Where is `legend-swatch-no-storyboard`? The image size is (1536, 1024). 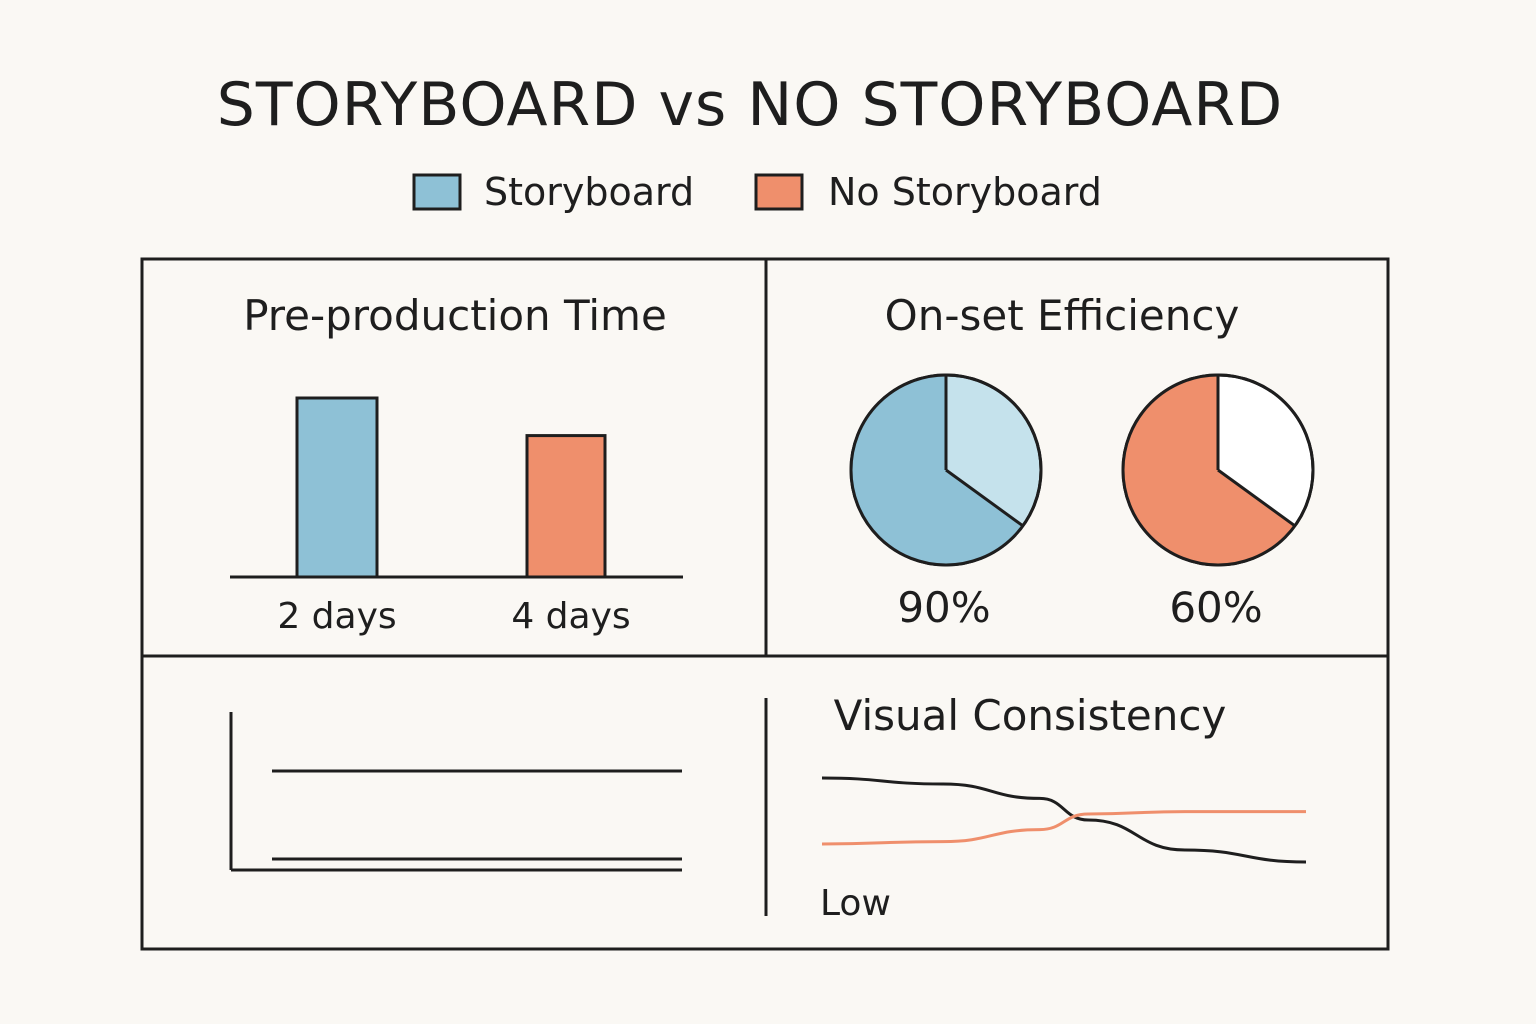 legend-swatch-no-storyboard is located at coordinates (779, 192).